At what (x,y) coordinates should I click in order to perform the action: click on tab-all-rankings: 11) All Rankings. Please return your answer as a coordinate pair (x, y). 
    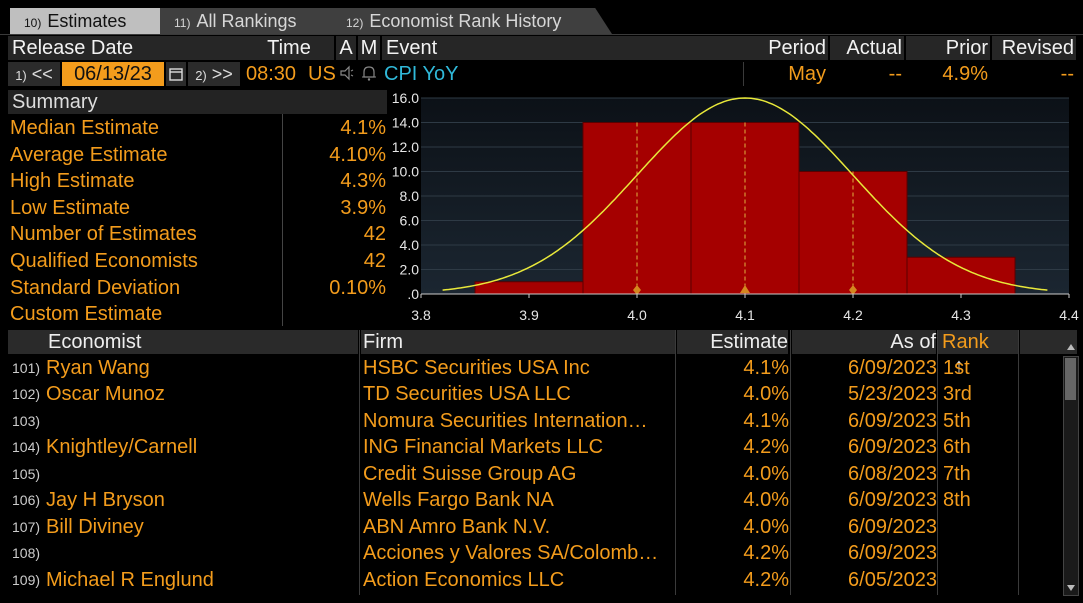
    Looking at the image, I should click on (253, 21).